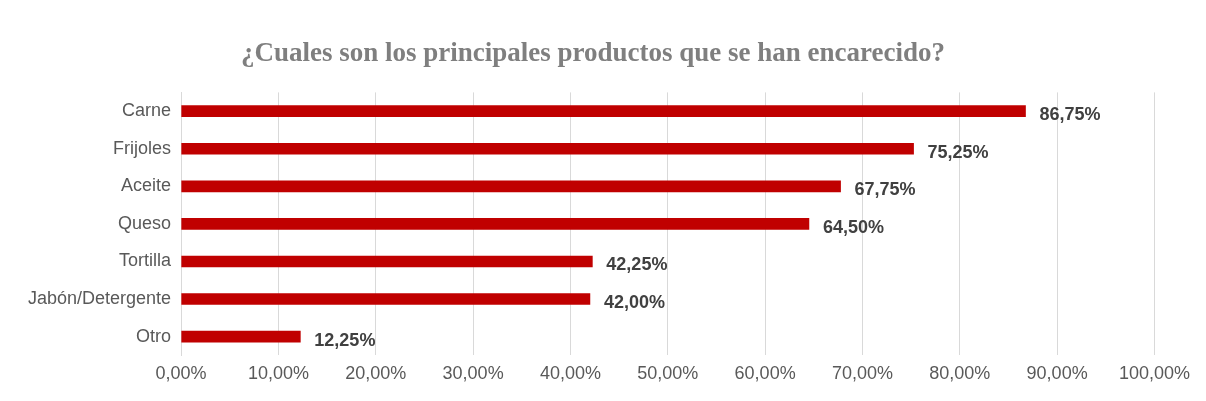 This screenshot has height=401, width=1206. Describe the element at coordinates (278, 373) in the screenshot. I see `x-tick-label: 10,00%` at that location.